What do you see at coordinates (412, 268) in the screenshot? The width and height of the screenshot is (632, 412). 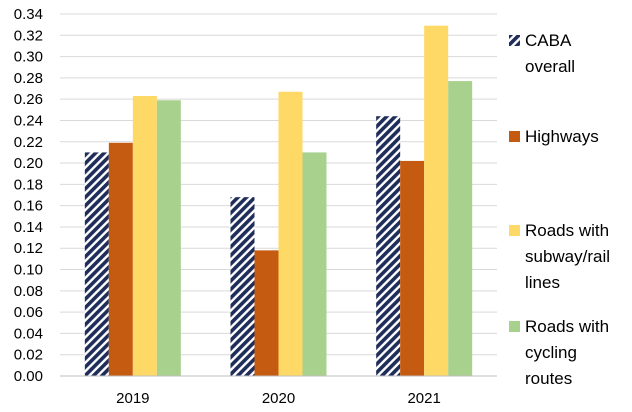 I see `bar-highways-2021` at bounding box center [412, 268].